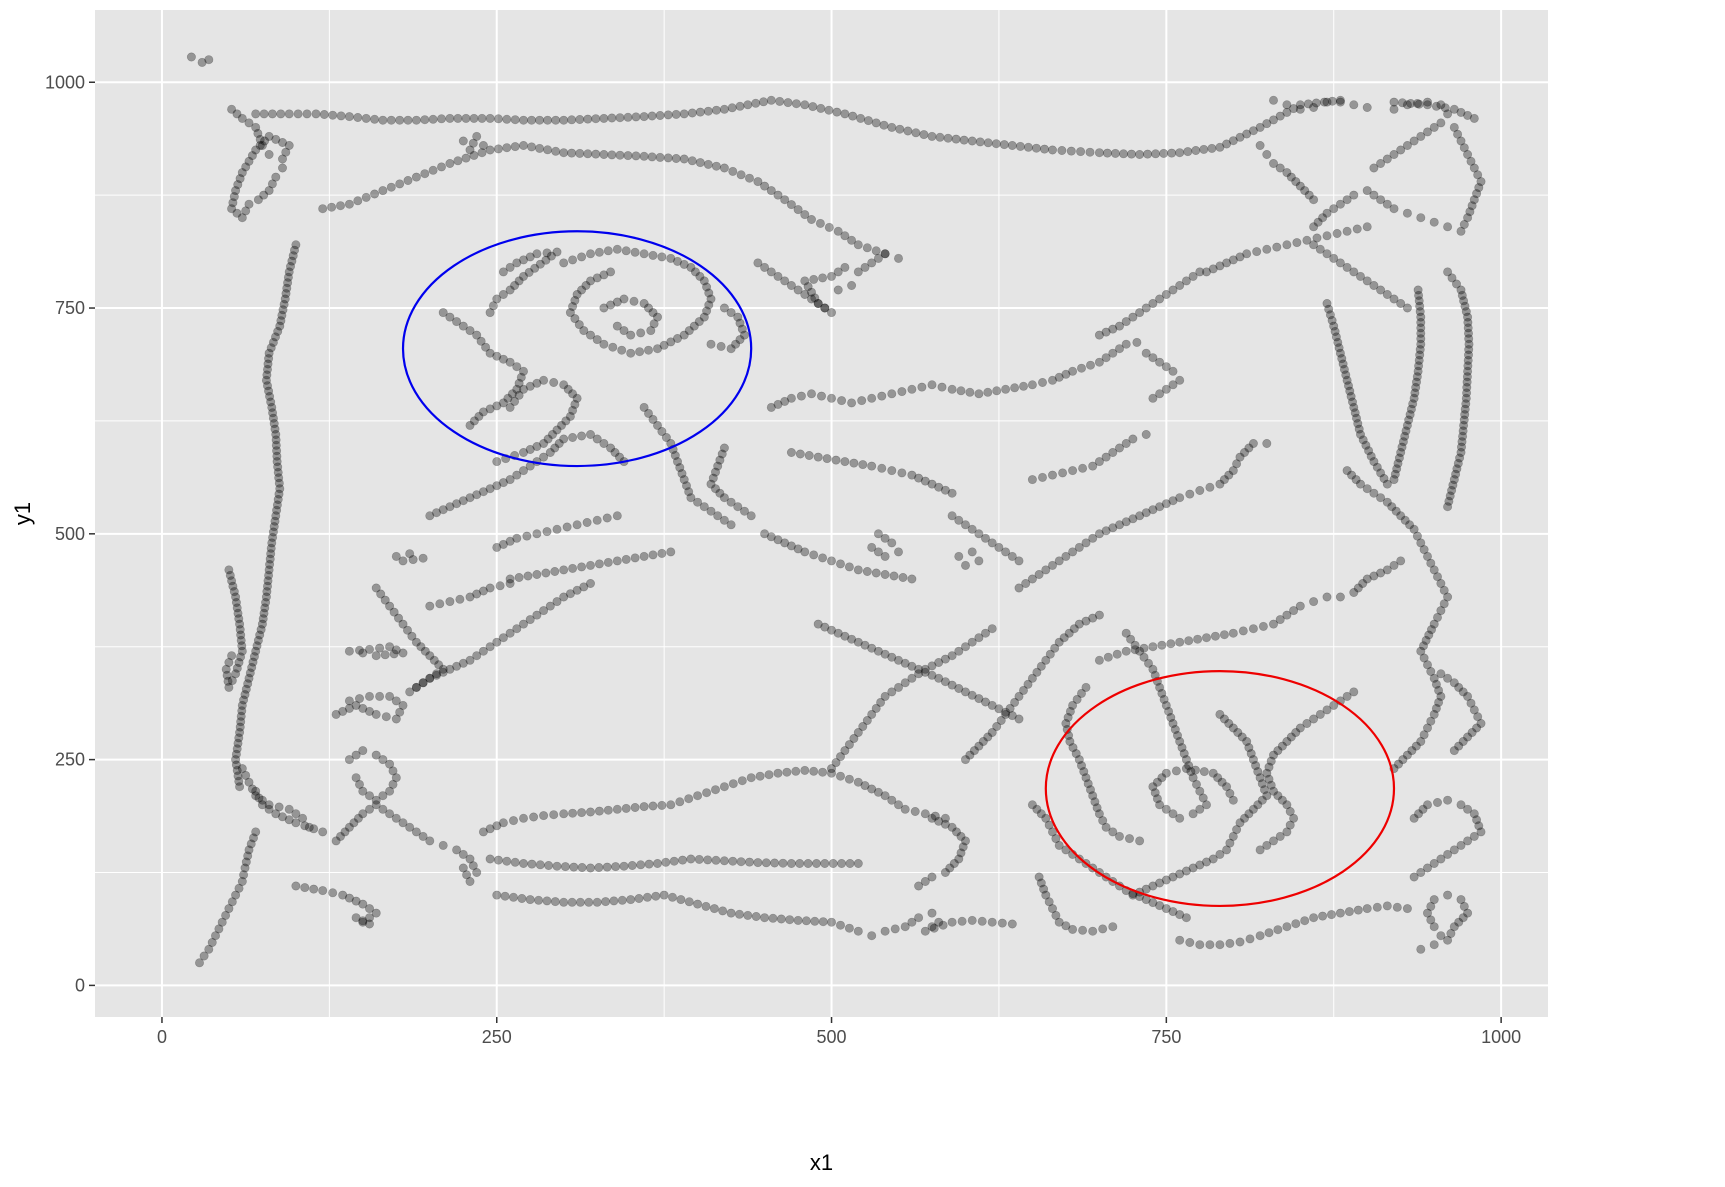  I want to click on y-tick-label: 0, so click(80, 985).